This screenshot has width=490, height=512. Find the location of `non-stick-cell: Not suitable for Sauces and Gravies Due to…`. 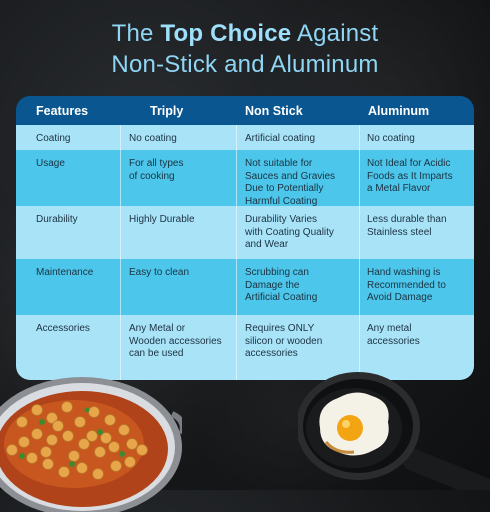

non-stick-cell: Not suitable for Sauces and Gravies Due to… is located at coordinates (290, 182).